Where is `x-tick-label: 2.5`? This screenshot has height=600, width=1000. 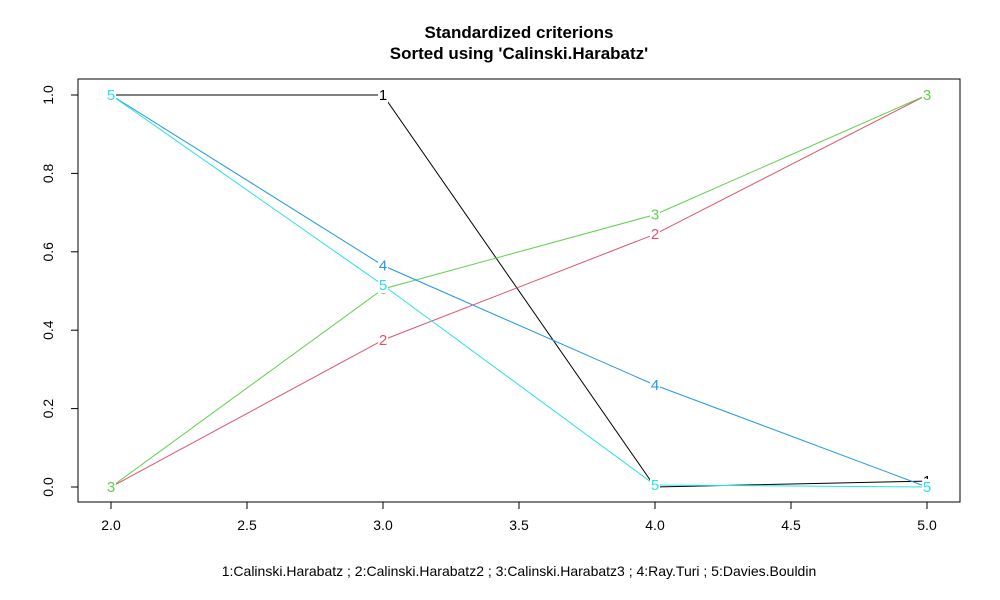
x-tick-label: 2.5 is located at coordinates (247, 525).